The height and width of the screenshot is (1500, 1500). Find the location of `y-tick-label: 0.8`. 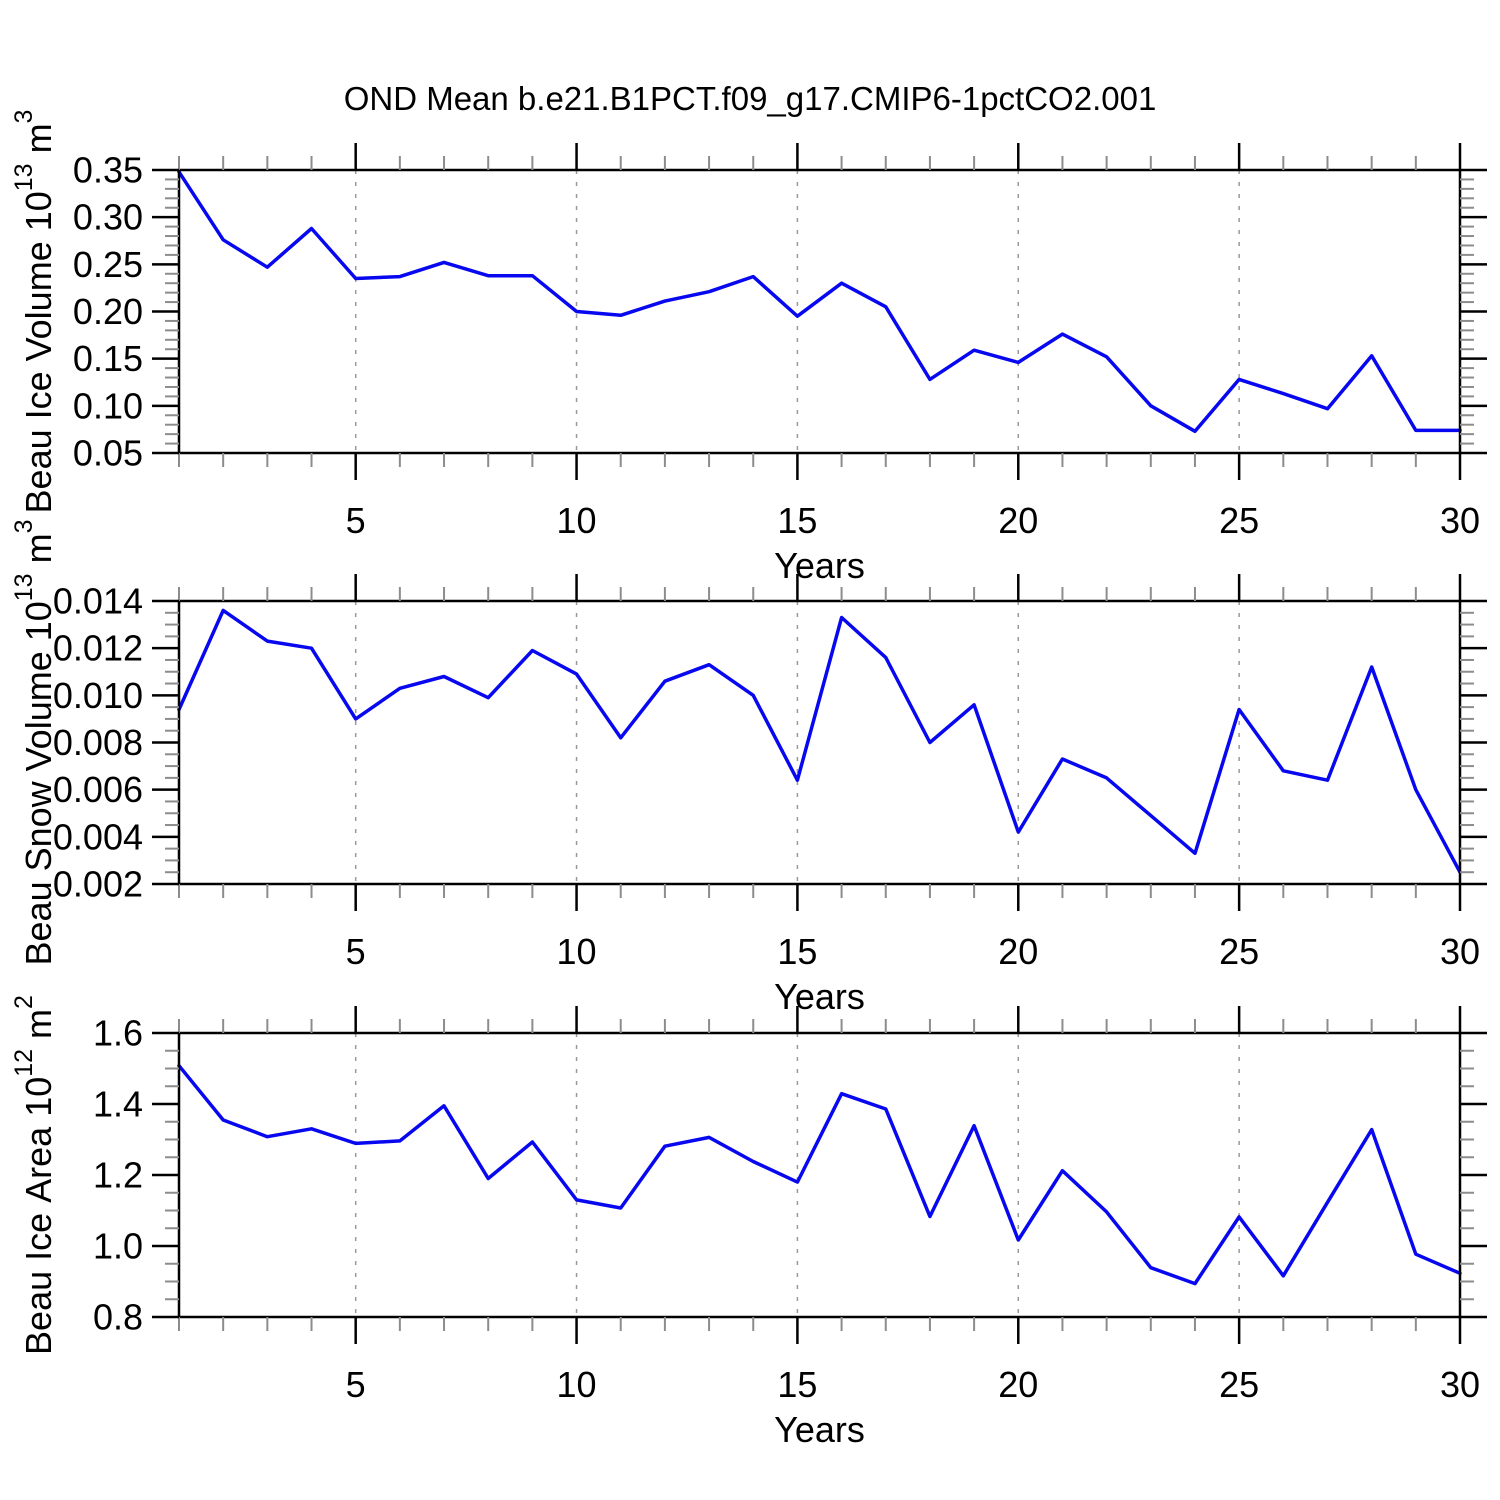

y-tick-label: 0.8 is located at coordinates (118, 1317).